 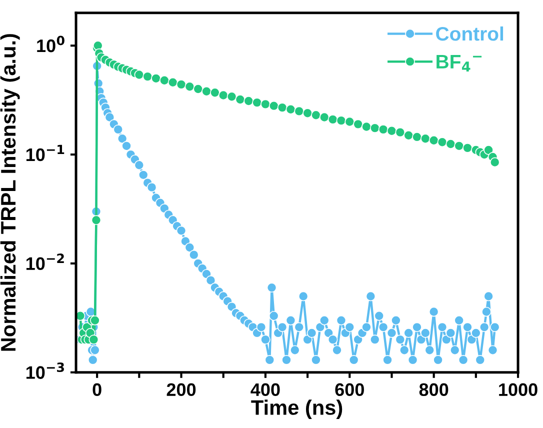 I want to click on x-tick-label: 400, so click(x=265, y=389).